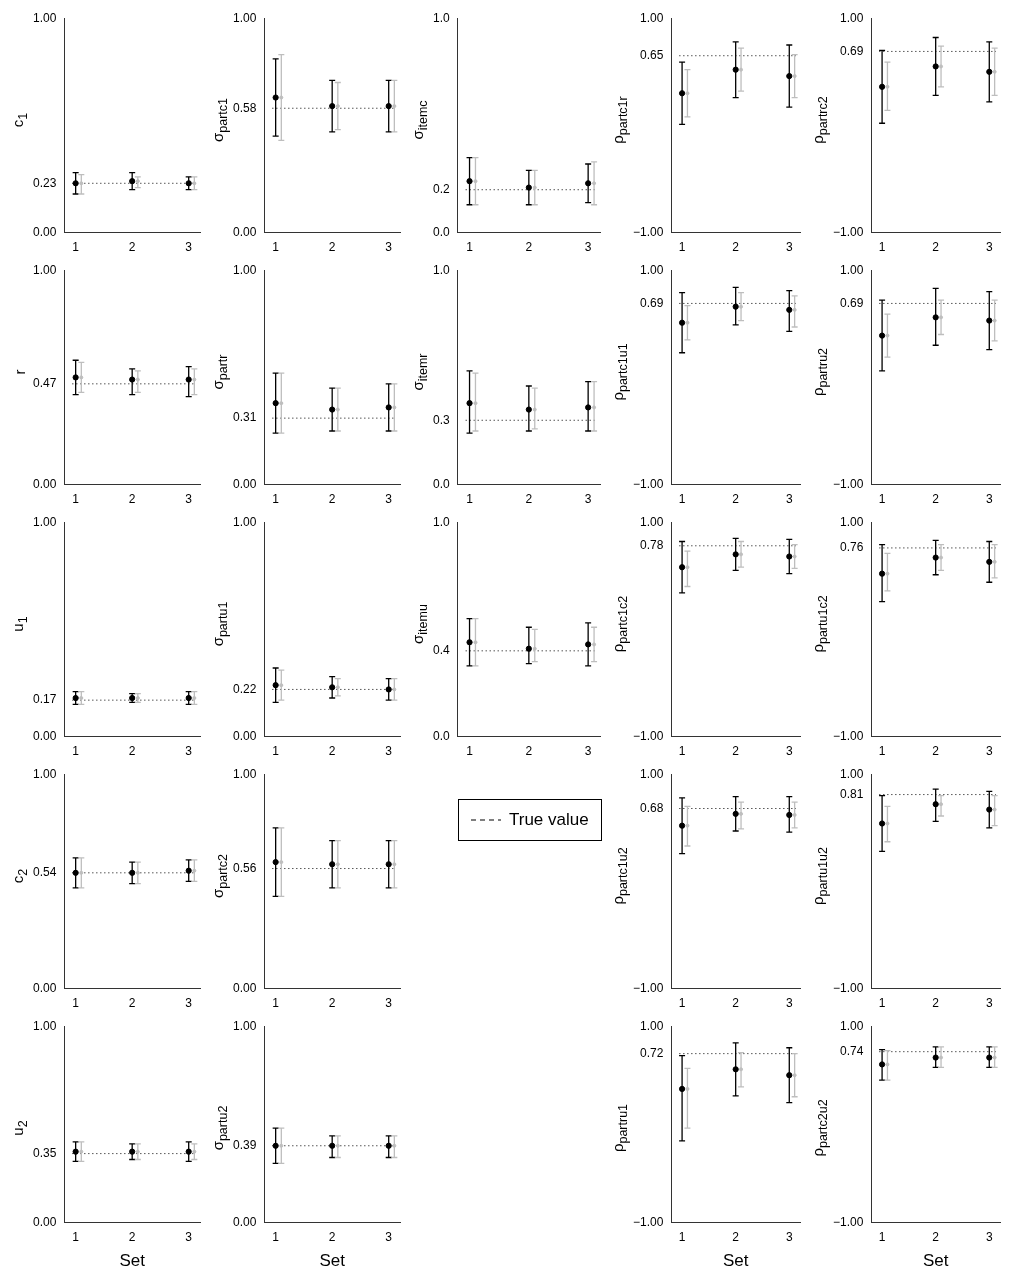 The height and width of the screenshot is (1283, 1013). I want to click on y-tick-label: 0.78, so click(652, 545).